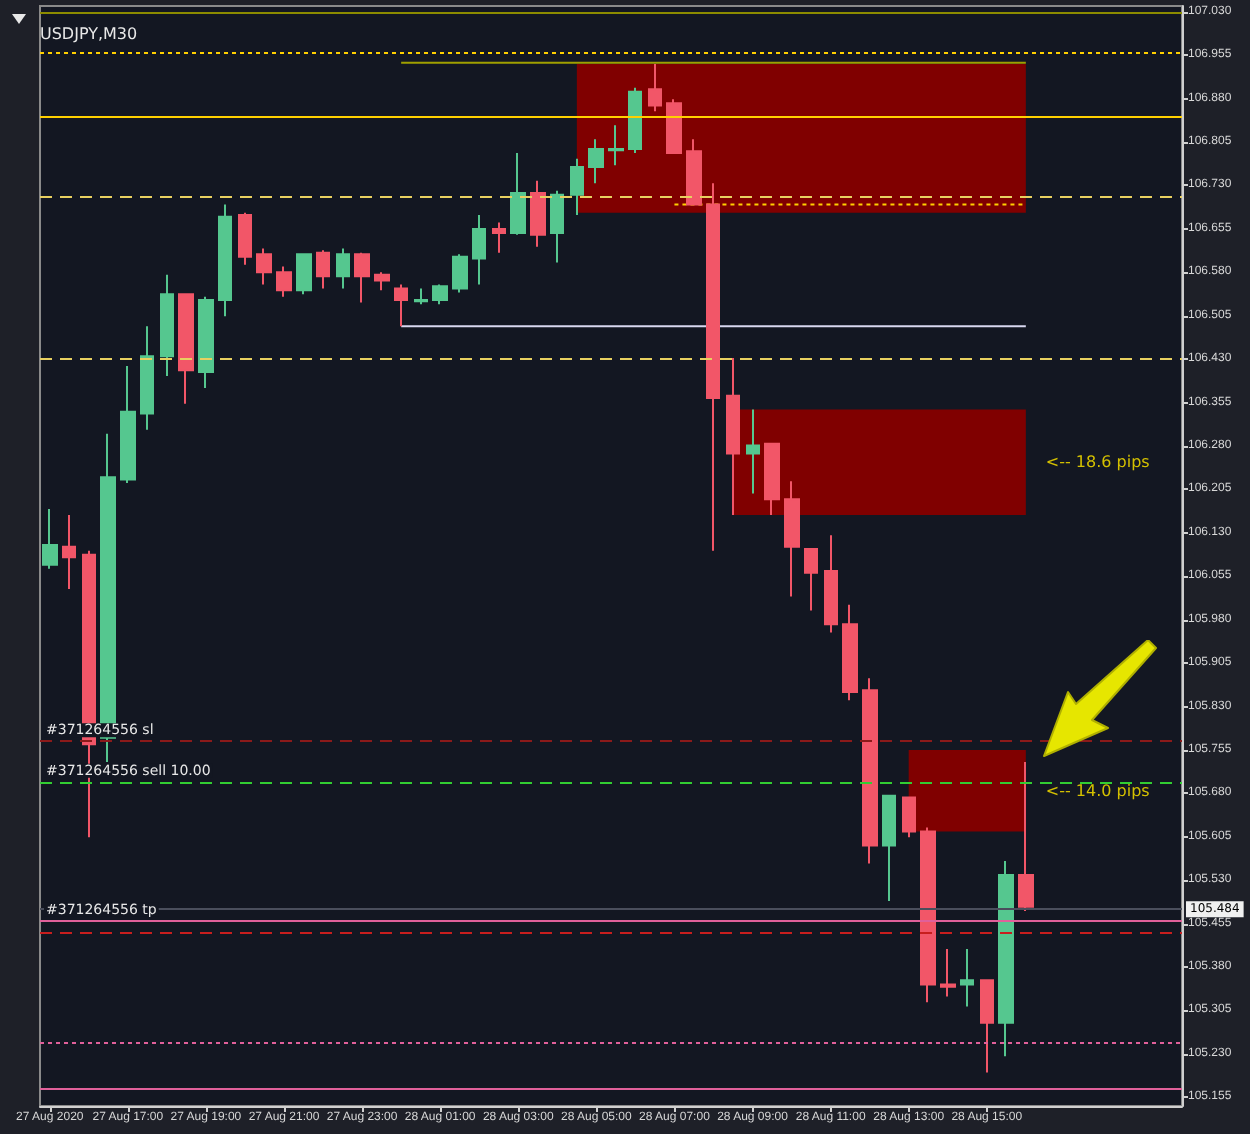 This screenshot has height=1134, width=1250. Describe the element at coordinates (89, 34) in the screenshot. I see `text: USDJPY,M30` at that location.